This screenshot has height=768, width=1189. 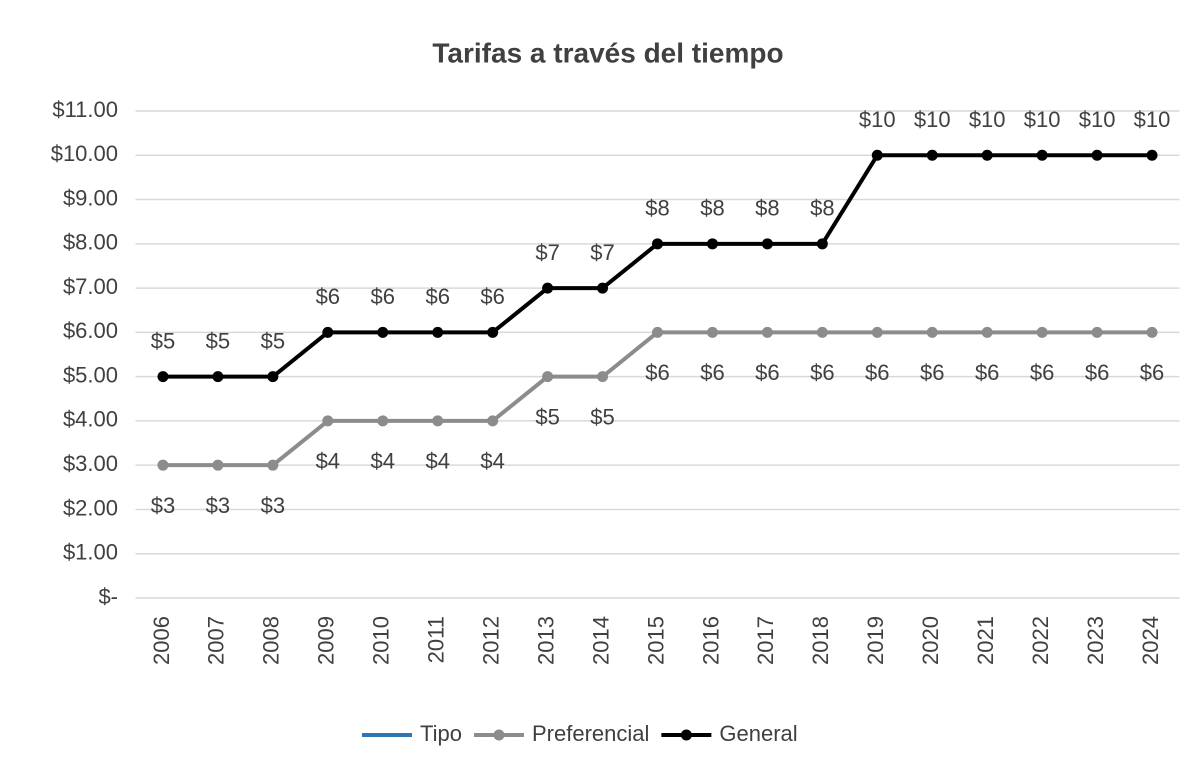 I want to click on x-tick-label: 2018, so click(x=820, y=640).